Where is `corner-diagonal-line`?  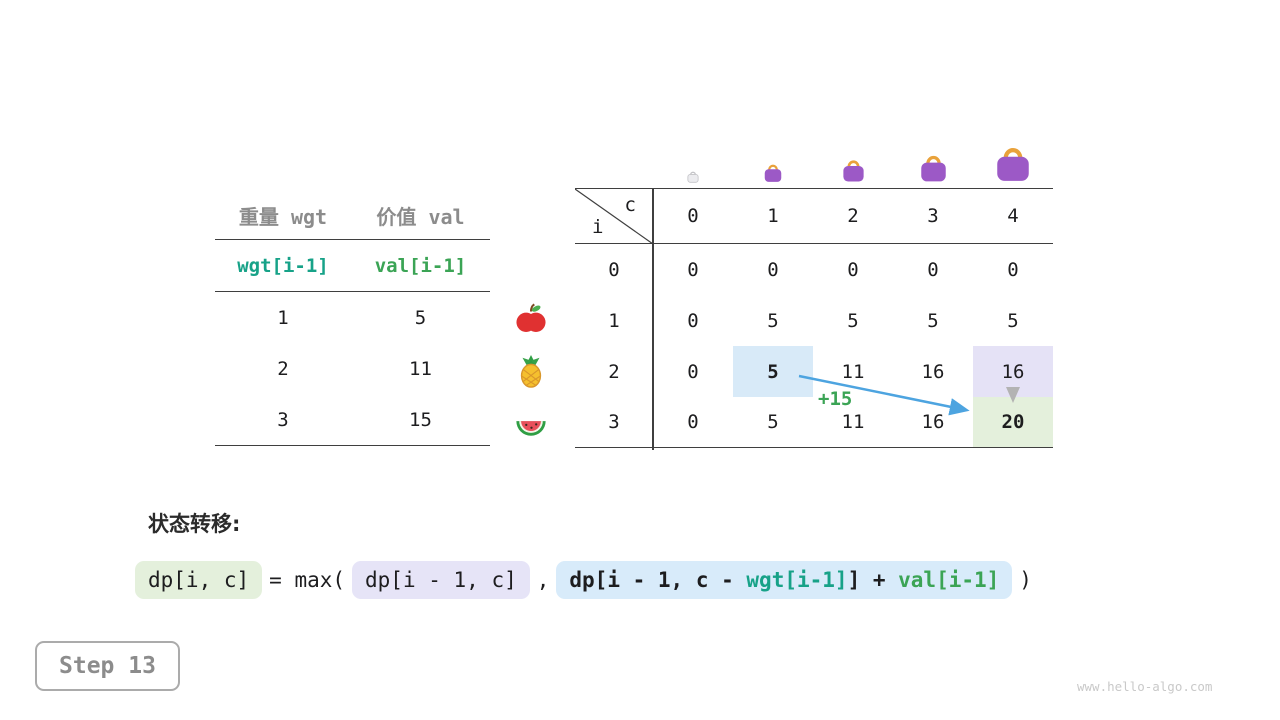 corner-diagonal-line is located at coordinates (614, 216).